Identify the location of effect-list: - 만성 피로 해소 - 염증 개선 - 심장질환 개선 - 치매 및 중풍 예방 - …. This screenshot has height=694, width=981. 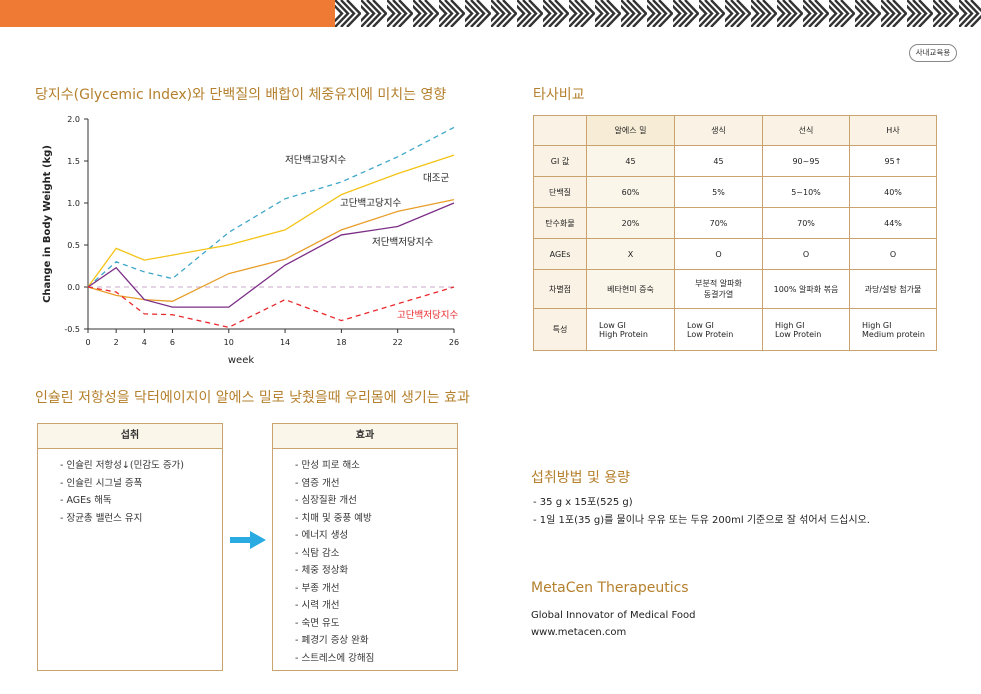
(365, 558).